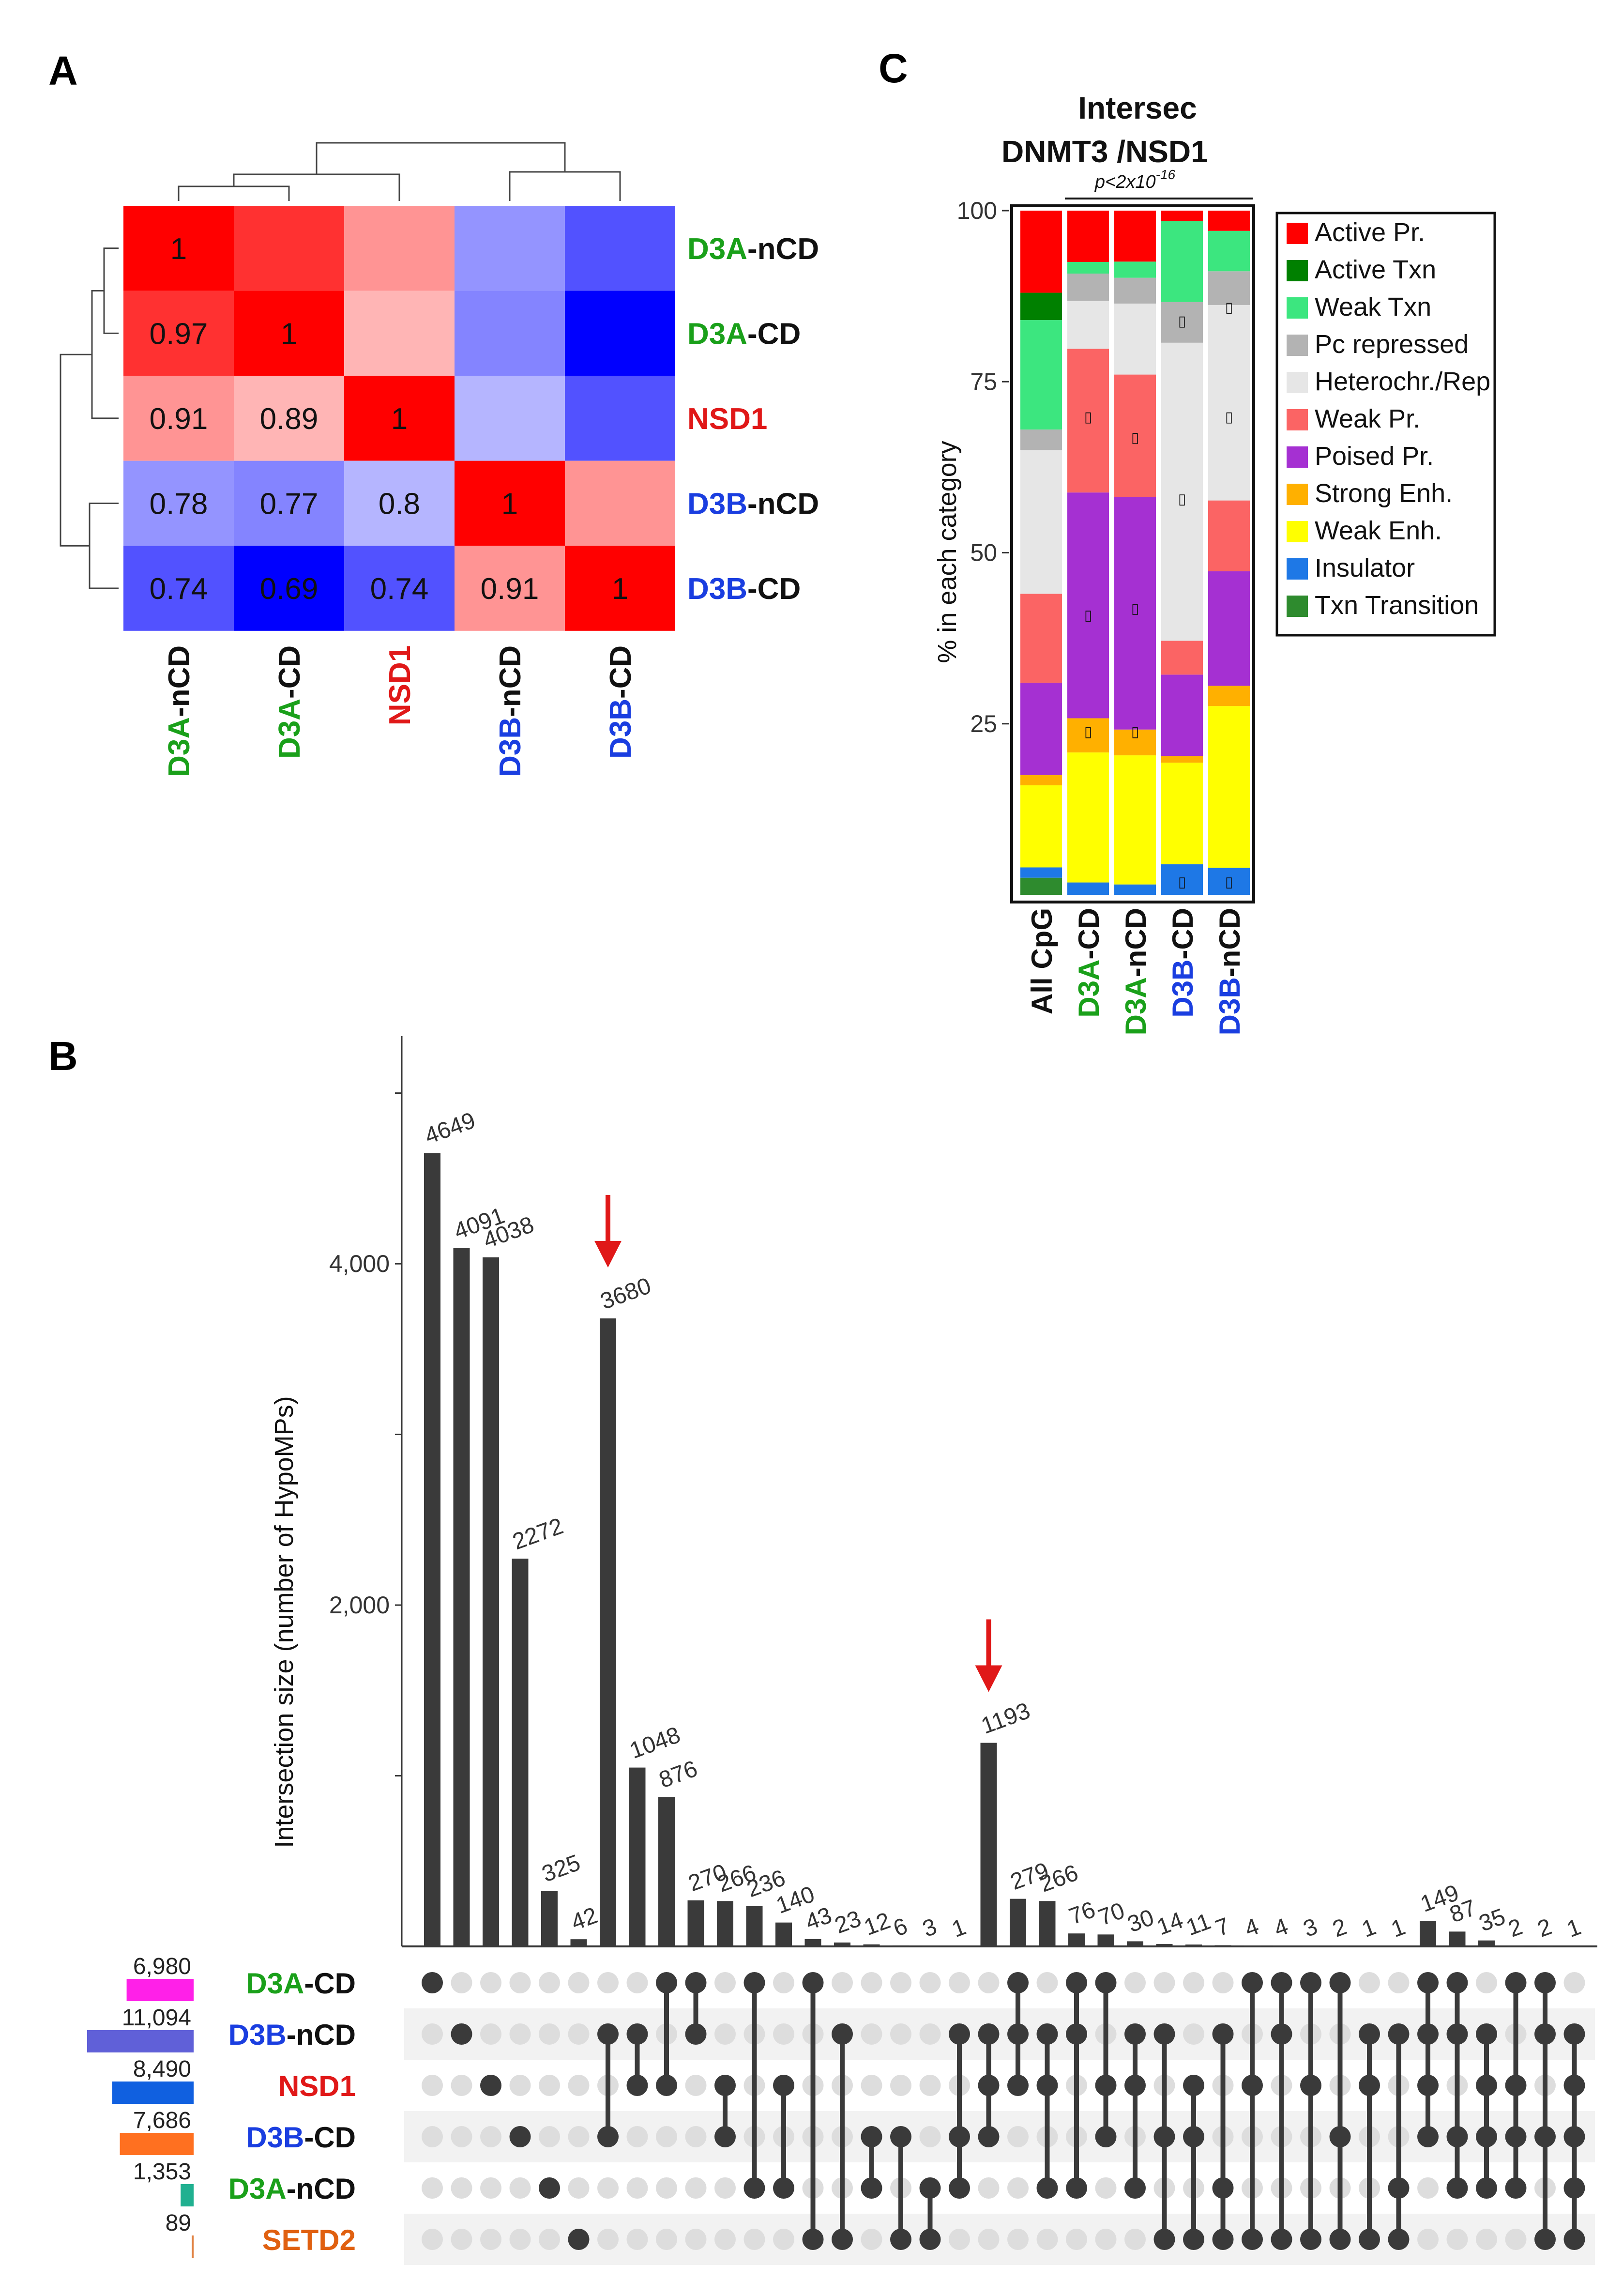 The width and height of the screenshot is (1623, 2296). Describe the element at coordinates (1136, 971) in the screenshot. I see `panel-c-x-label-2: D3A-nCD` at that location.